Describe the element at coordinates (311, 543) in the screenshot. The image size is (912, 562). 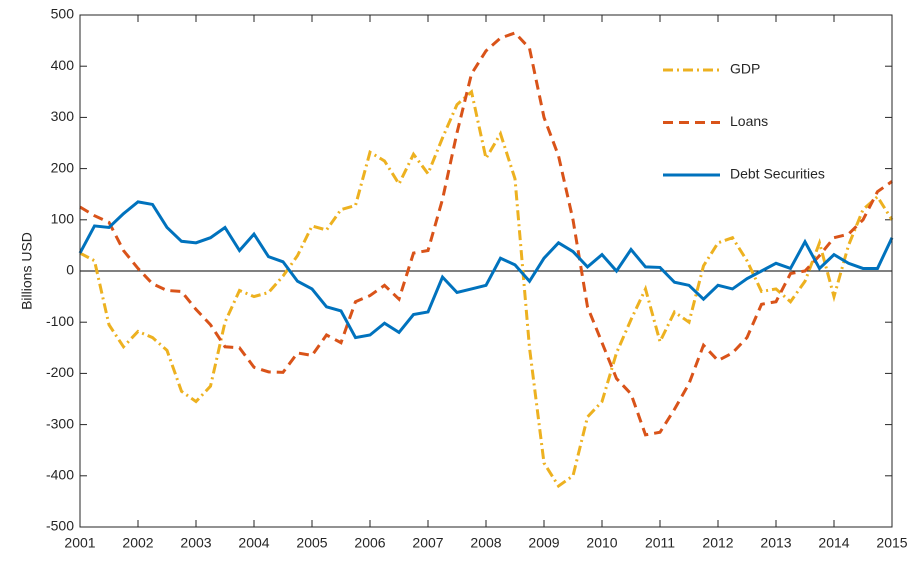
I see `x-tick-label: 2005` at that location.